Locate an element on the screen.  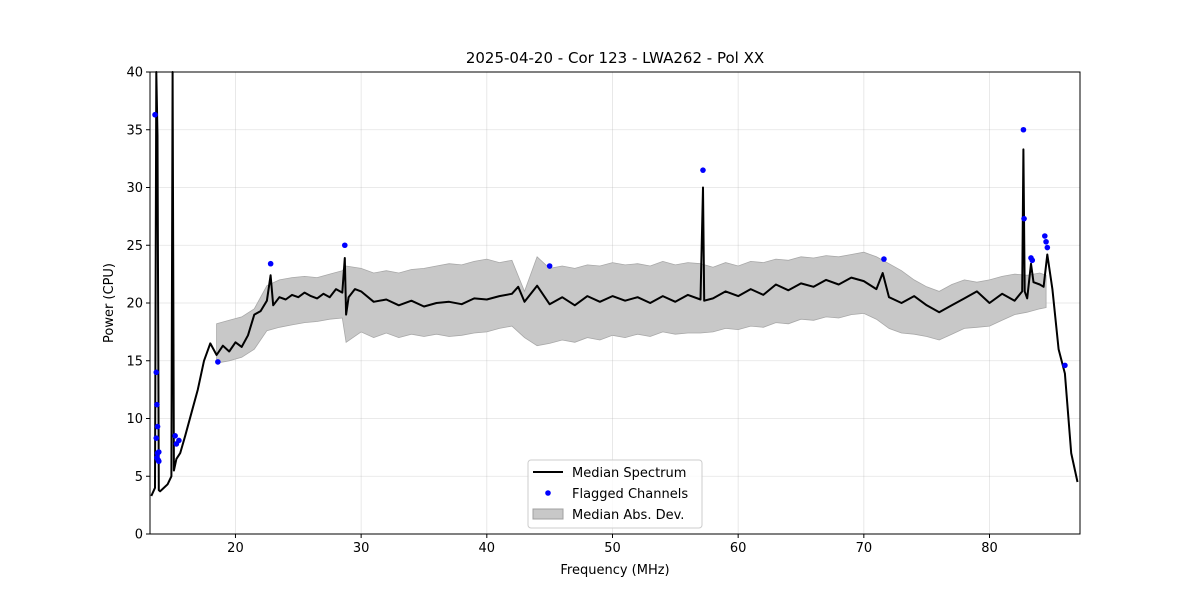
x-tick-label: 80 is located at coordinates (989, 548).